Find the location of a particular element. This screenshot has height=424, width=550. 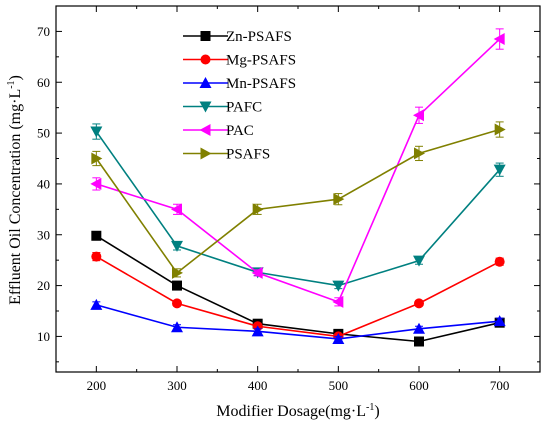

legend-label: Zn-PSAFS is located at coordinates (259, 37).